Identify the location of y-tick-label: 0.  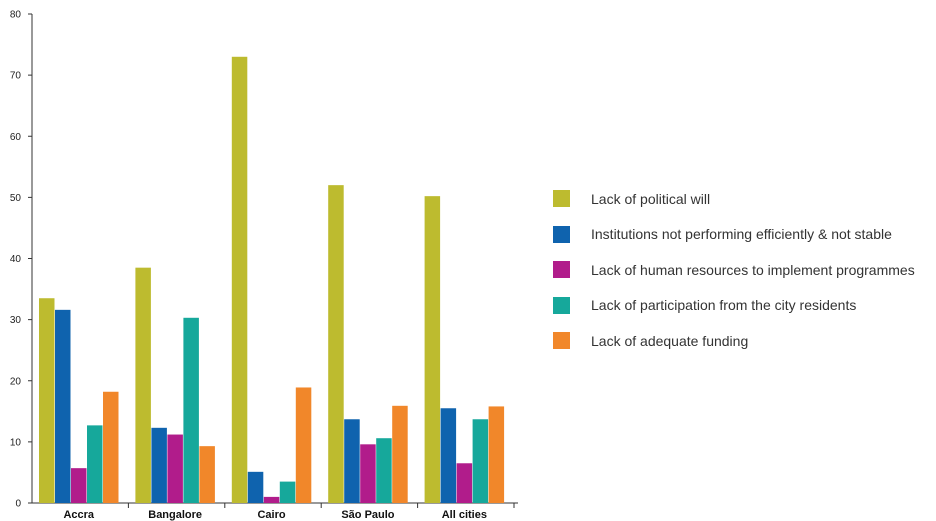
(18, 504).